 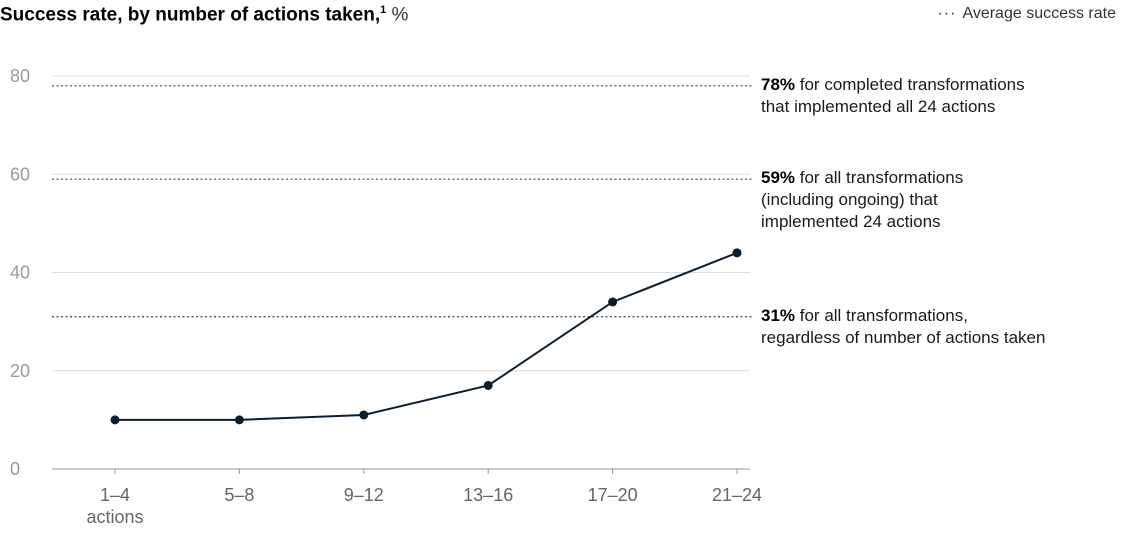 What do you see at coordinates (115, 495) in the screenshot?
I see `x-tick-label: 1–4` at bounding box center [115, 495].